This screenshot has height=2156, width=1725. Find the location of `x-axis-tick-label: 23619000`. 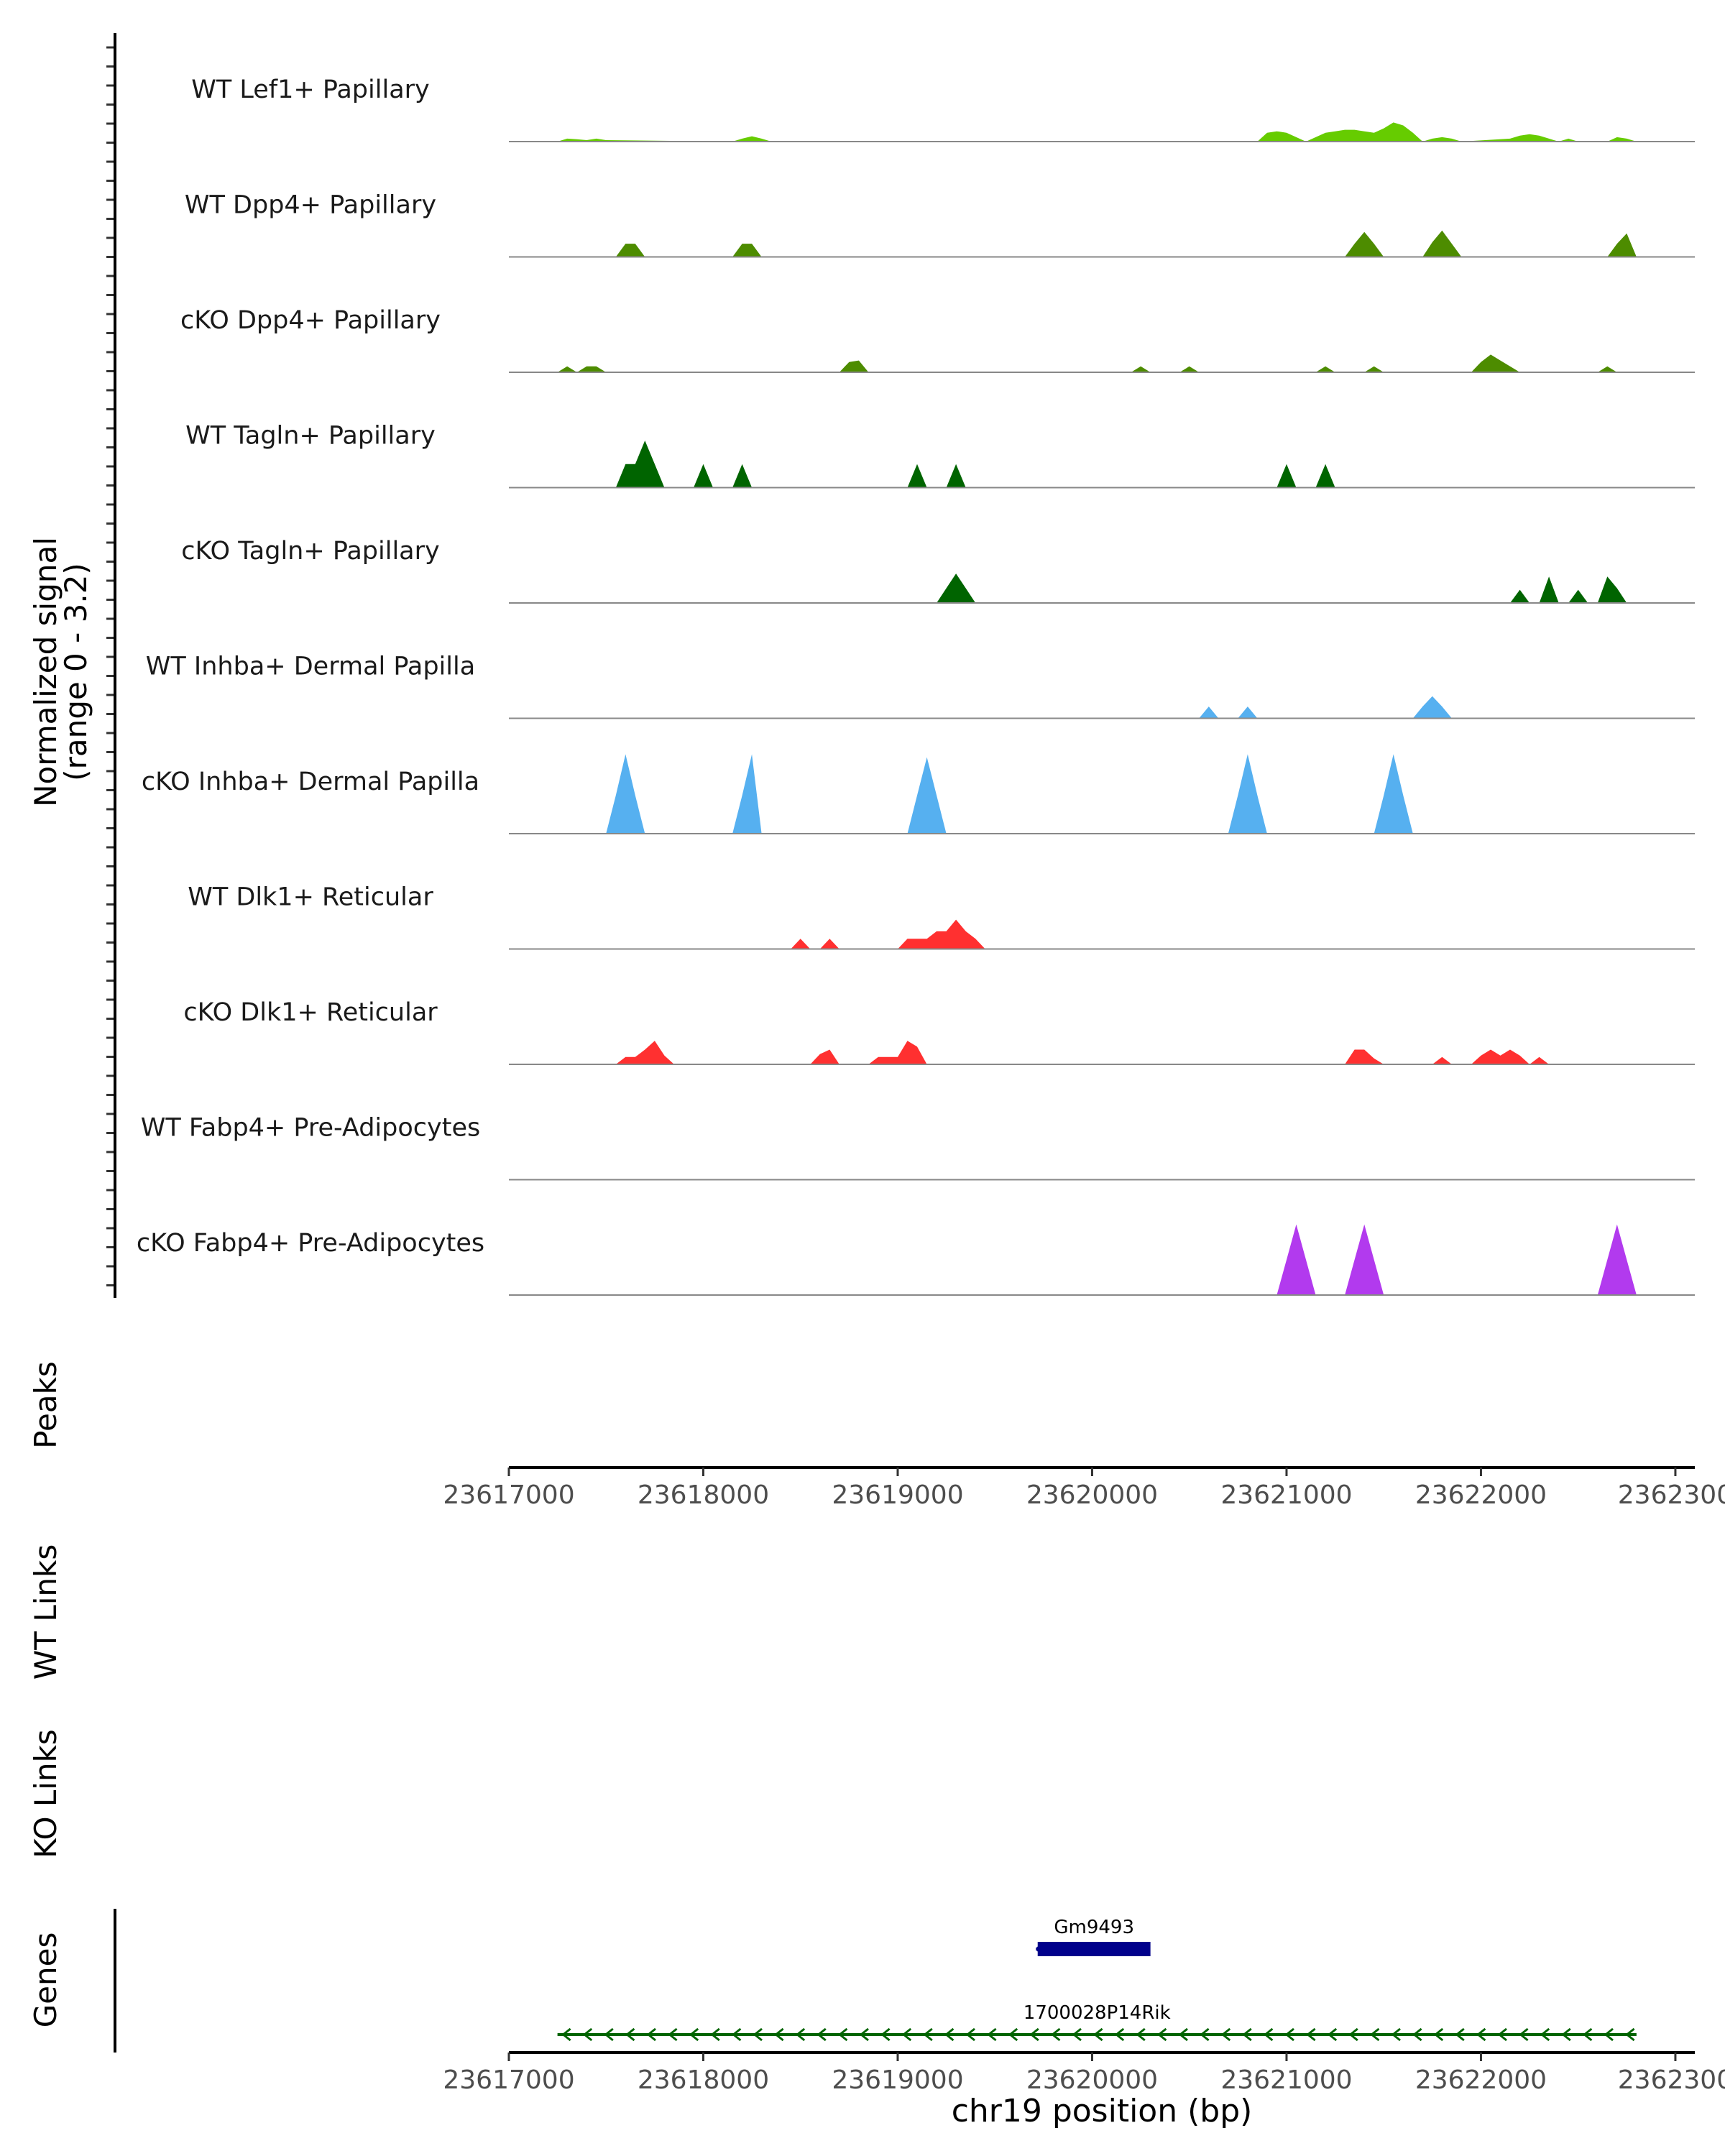

x-axis-tick-label: 23619000 is located at coordinates (897, 1495).